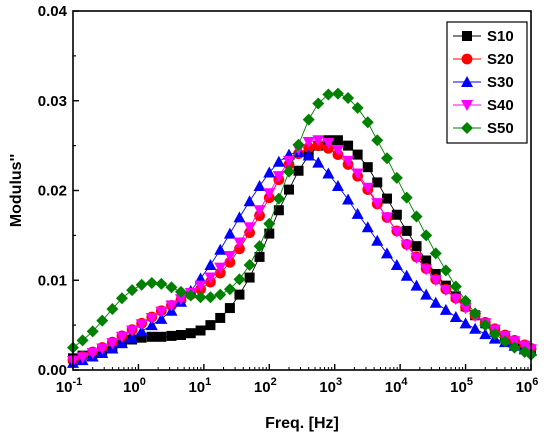  What do you see at coordinates (53, 11) in the screenshot?
I see `y-tick-label: 0.04` at bounding box center [53, 11].